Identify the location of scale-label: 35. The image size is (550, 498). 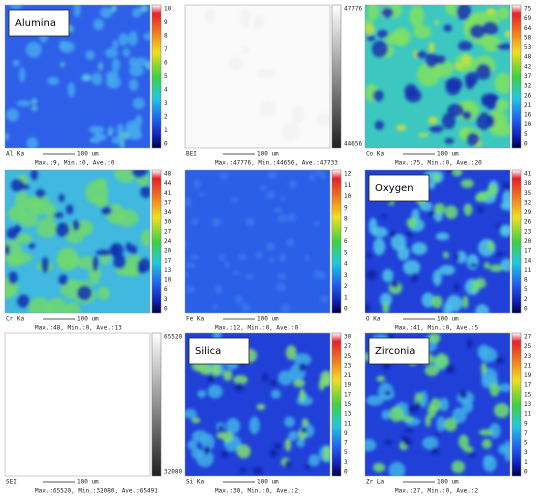
(528, 193).